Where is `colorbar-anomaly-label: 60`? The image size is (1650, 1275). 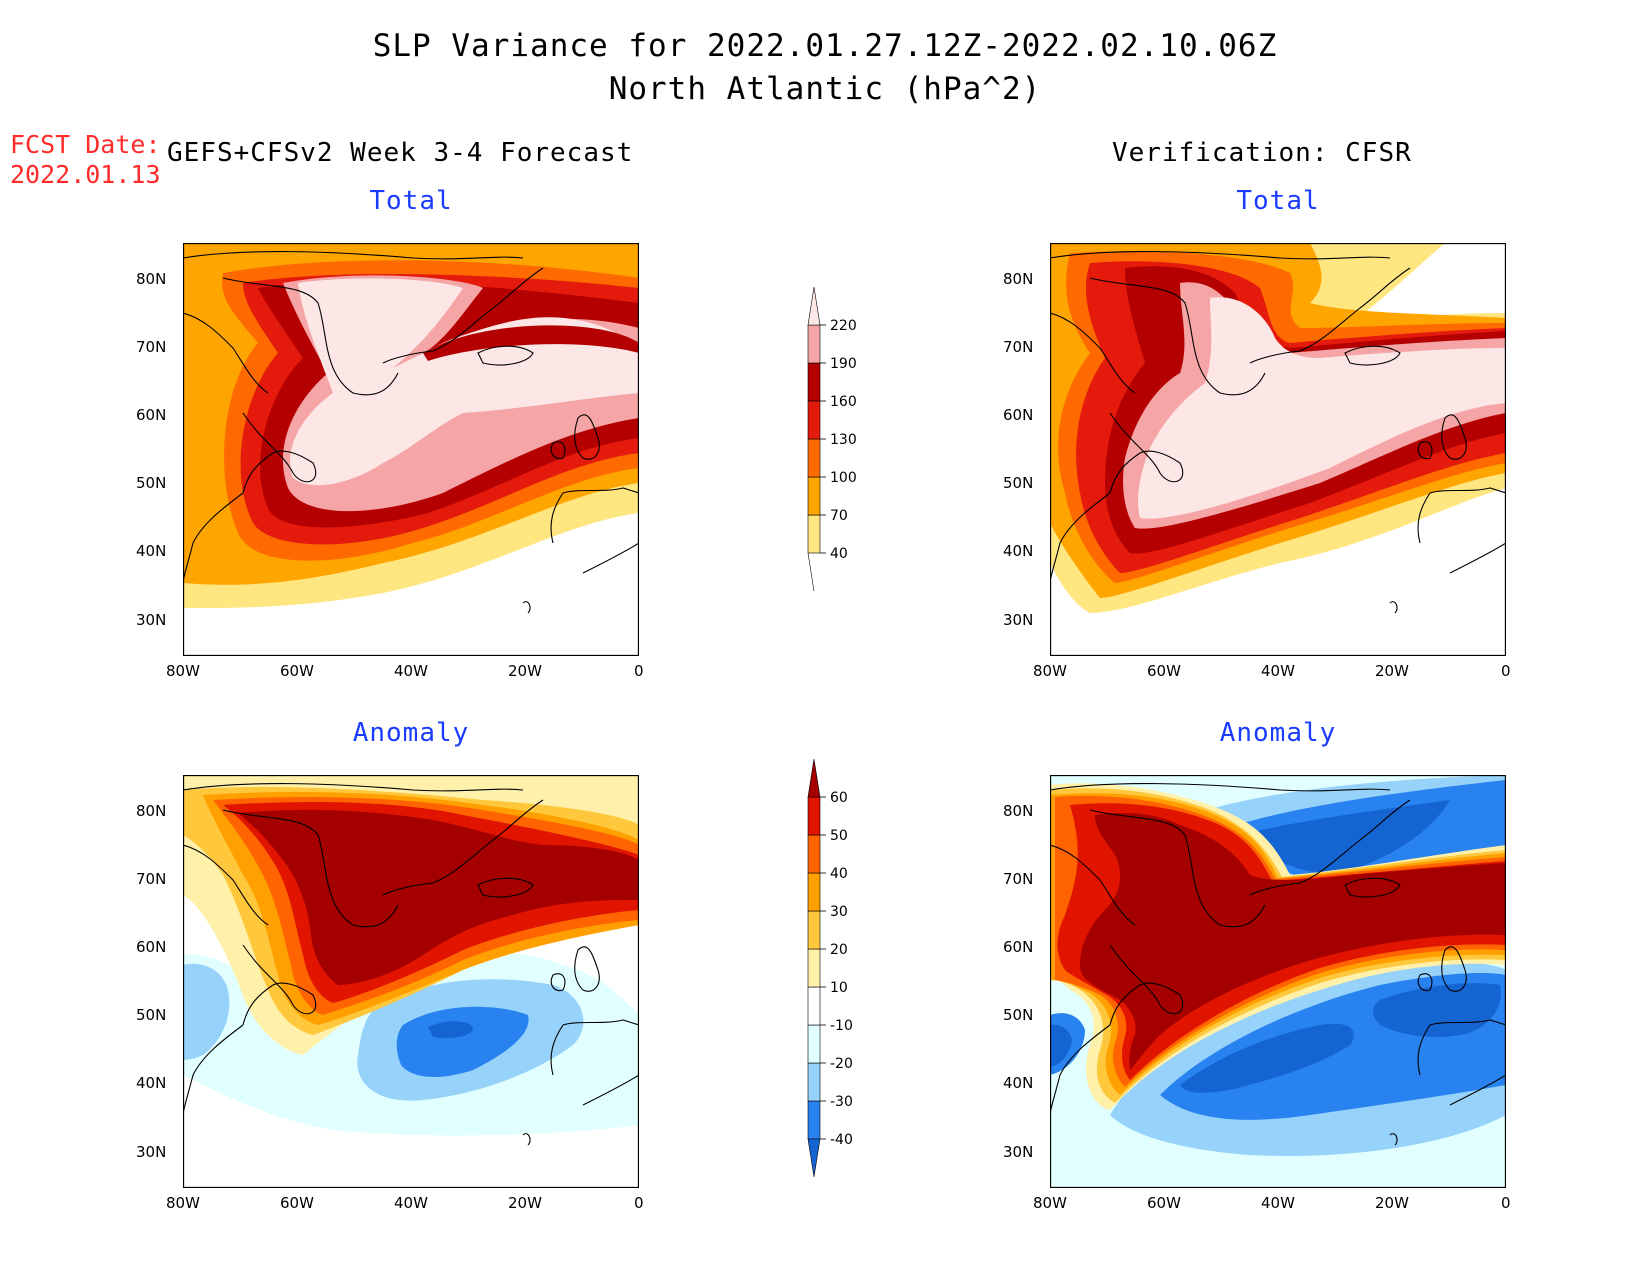 colorbar-anomaly-label: 60 is located at coordinates (839, 798).